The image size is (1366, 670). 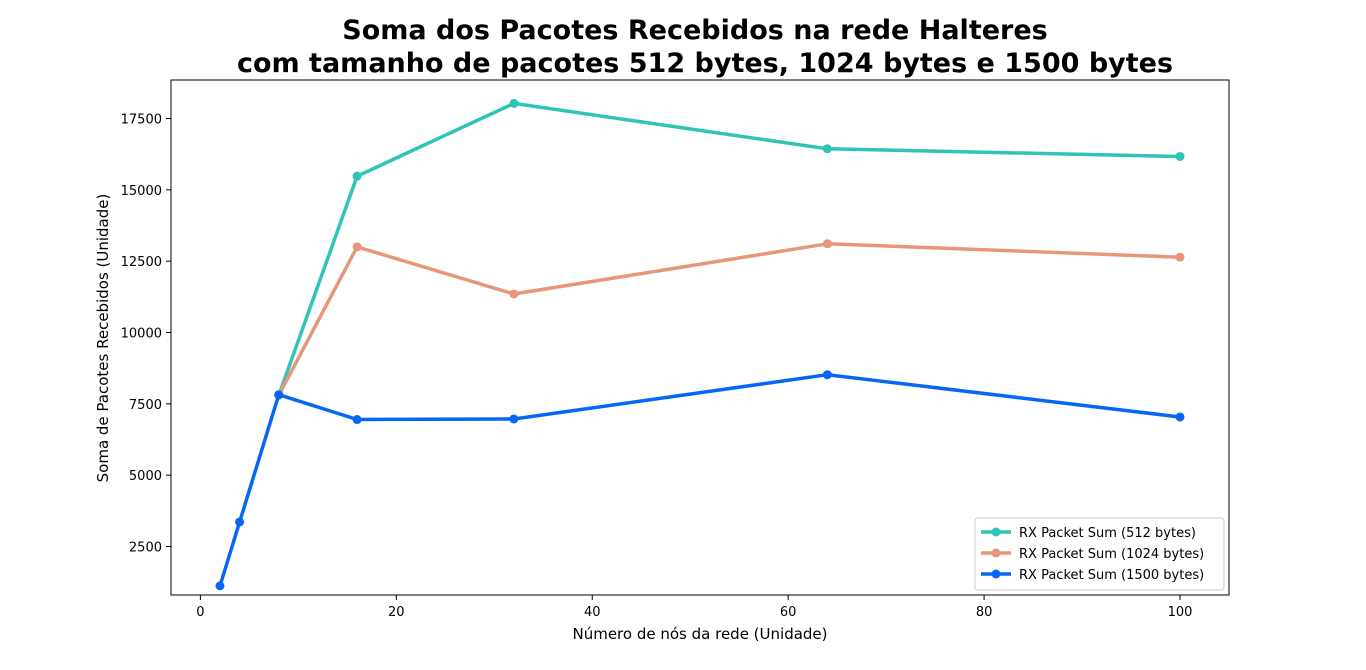 What do you see at coordinates (592, 612) in the screenshot?
I see `x-tick-label: 40` at bounding box center [592, 612].